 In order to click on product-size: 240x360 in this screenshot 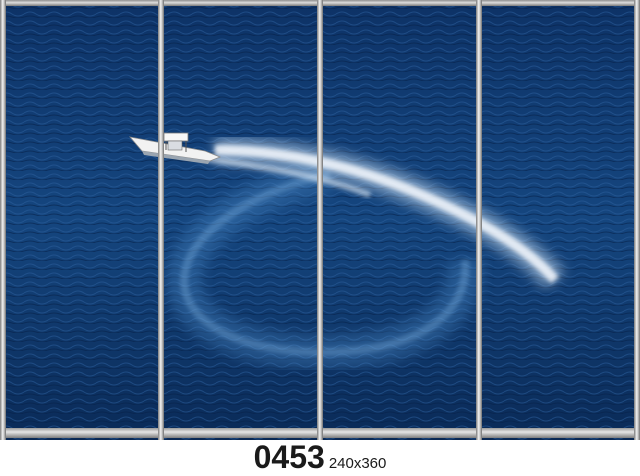, I will do `click(357, 463)`.